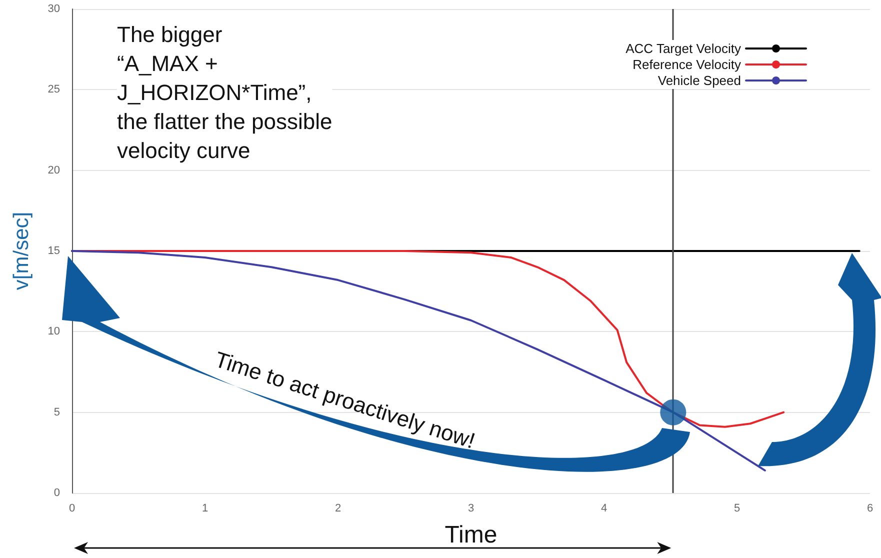  What do you see at coordinates (57, 493) in the screenshot?
I see `y-tick-label: 0` at bounding box center [57, 493].